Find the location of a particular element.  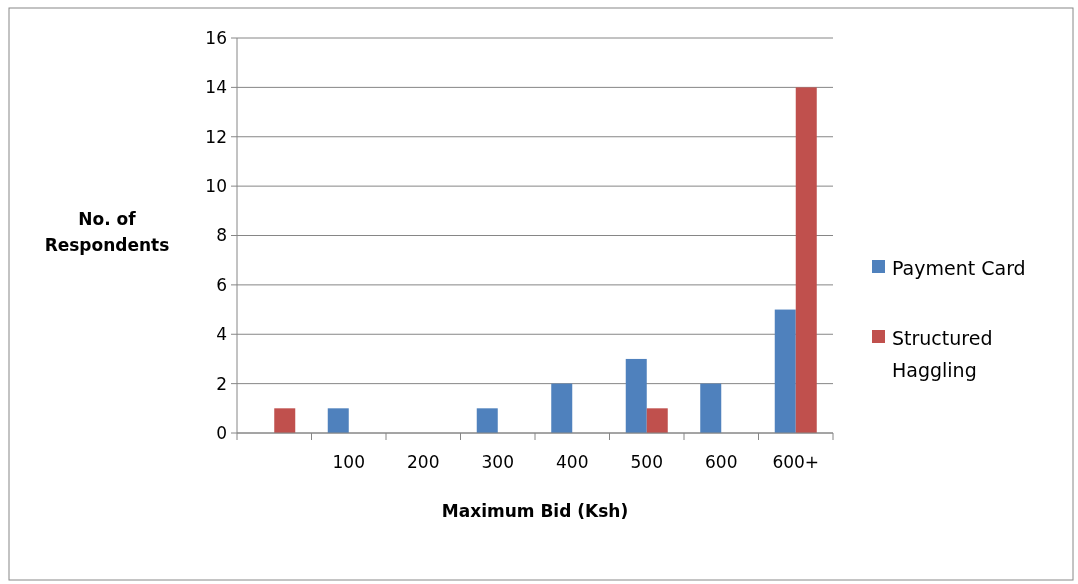

x-tick-label: 600 is located at coordinates (721, 462).